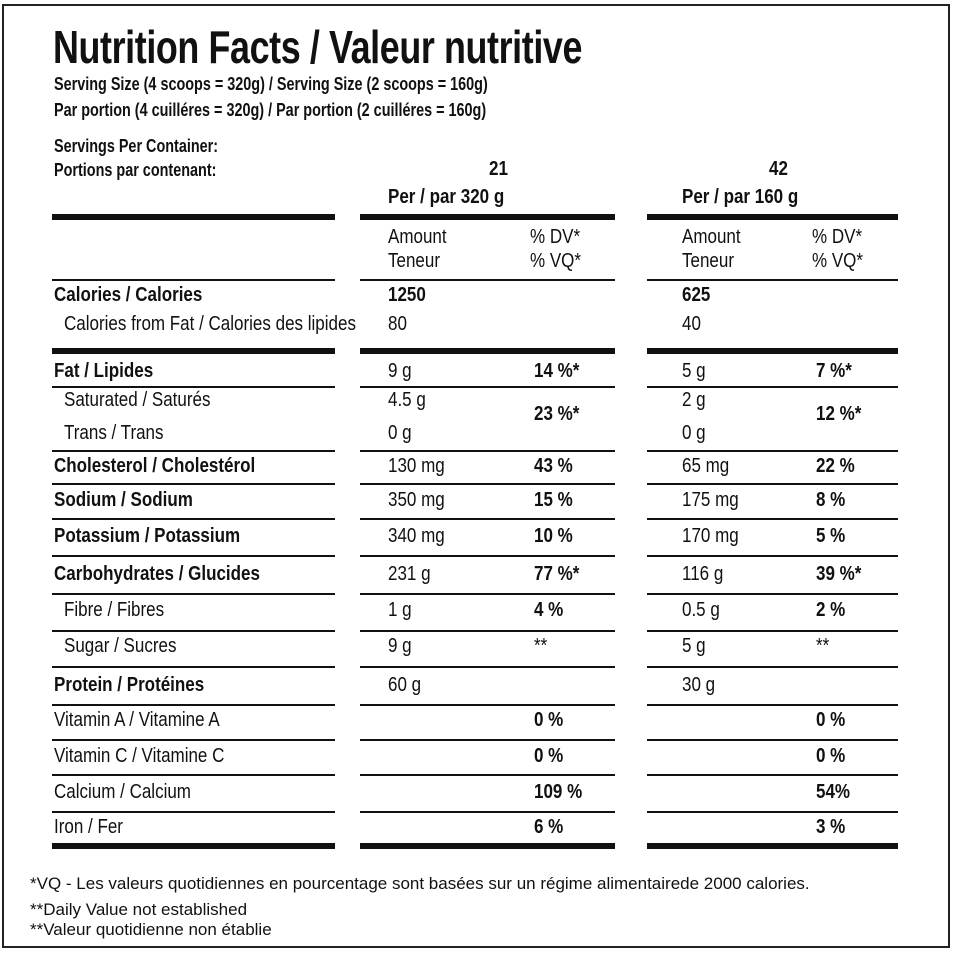 The height and width of the screenshot is (953, 956). What do you see at coordinates (122, 792) in the screenshot?
I see `row-label: Calcium / Calcium` at bounding box center [122, 792].